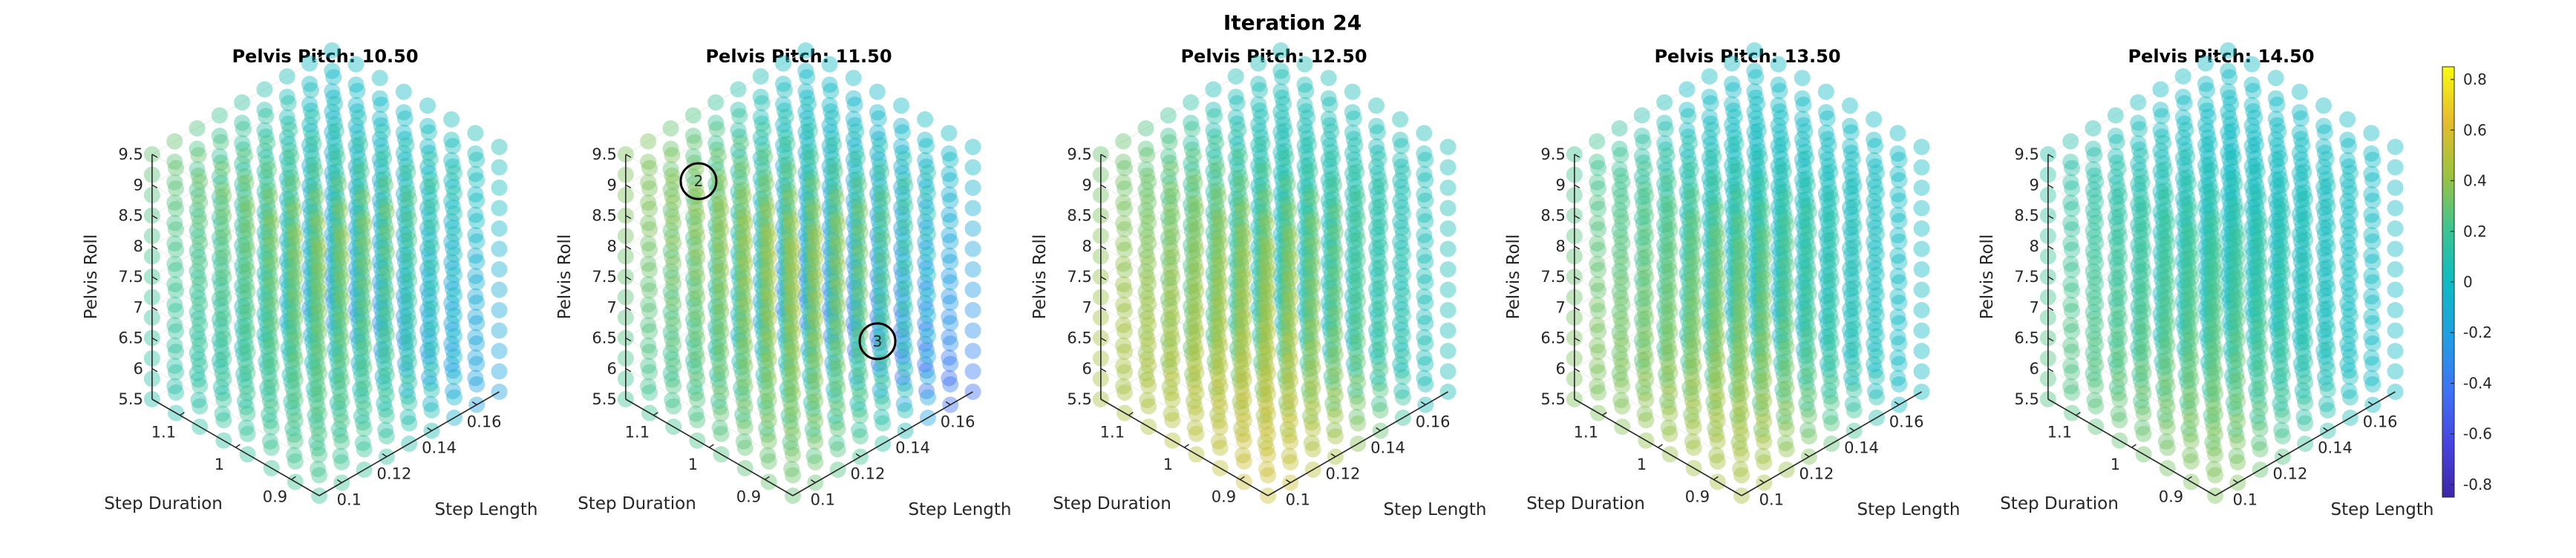  What do you see at coordinates (637, 433) in the screenshot?
I see `y-tick-label: 1.1` at bounding box center [637, 433].